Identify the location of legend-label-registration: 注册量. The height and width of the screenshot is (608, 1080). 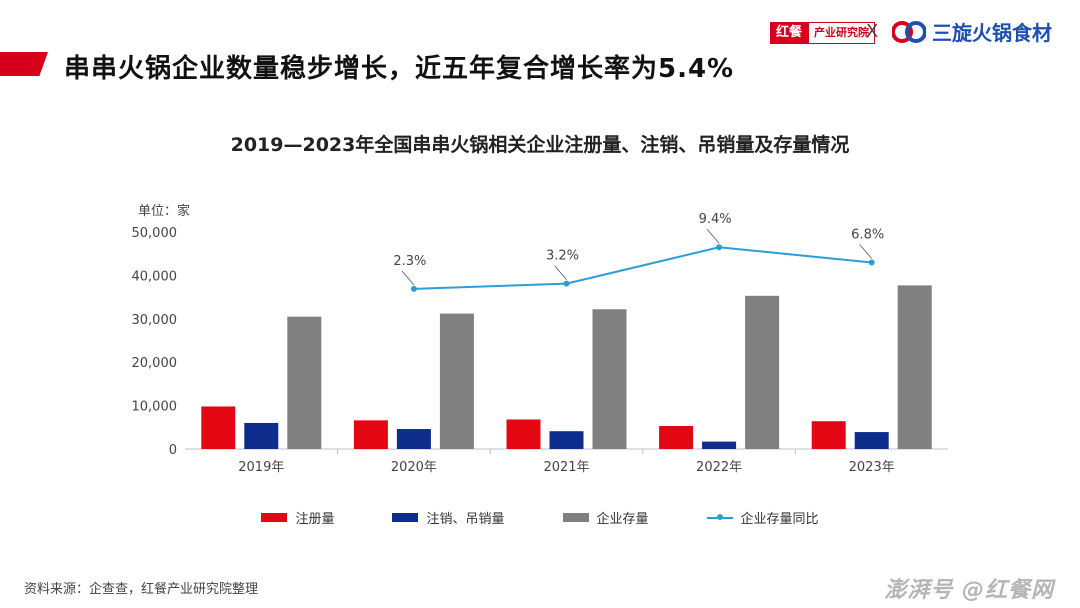
(315, 519).